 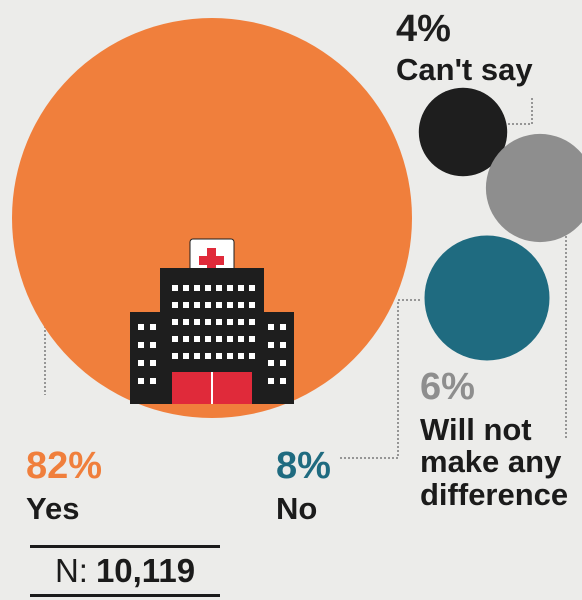 What do you see at coordinates (447, 387) in the screenshot?
I see `value-label-difference: 6%` at bounding box center [447, 387].